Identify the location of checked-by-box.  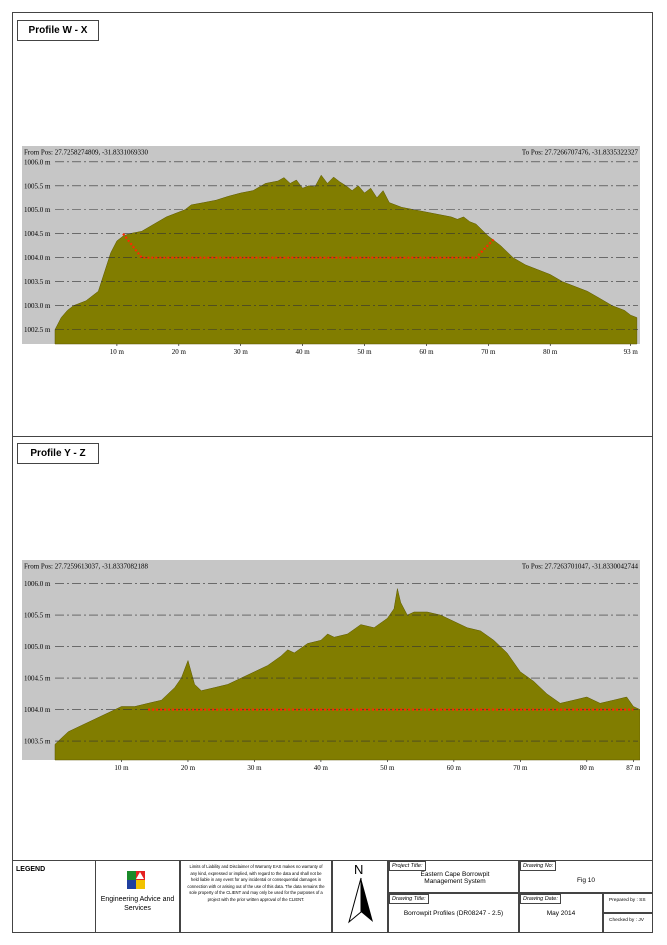
(628, 923).